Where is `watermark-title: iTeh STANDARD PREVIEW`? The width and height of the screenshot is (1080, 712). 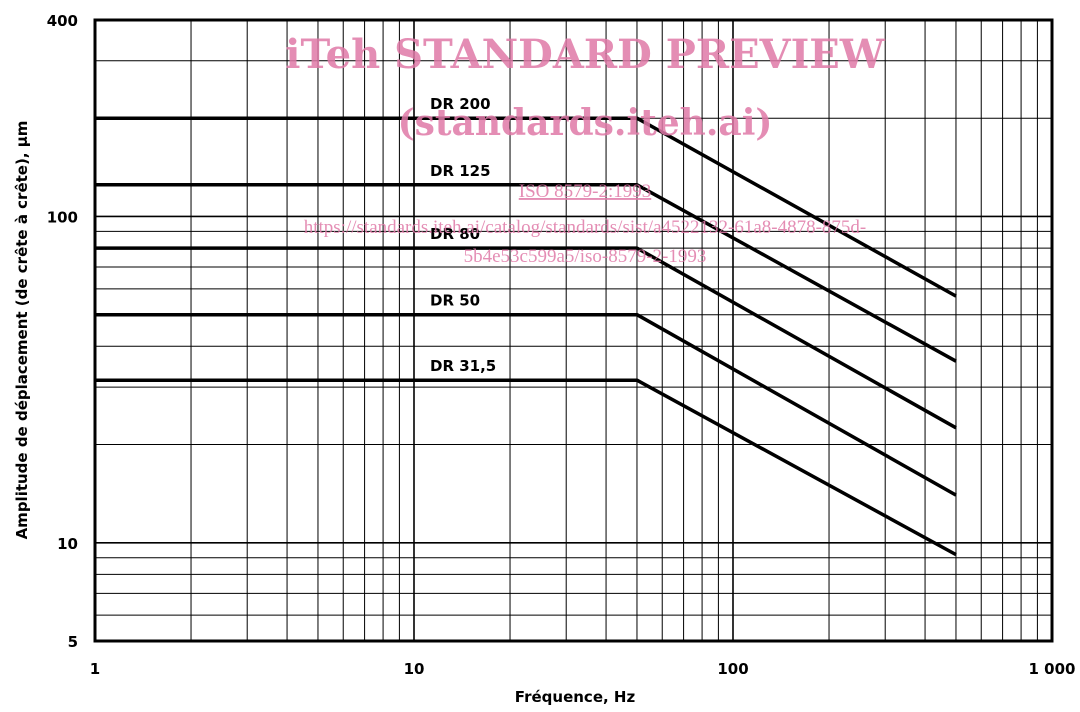
watermark-title: iTeh STANDARD PREVIEW is located at coordinates (585, 54).